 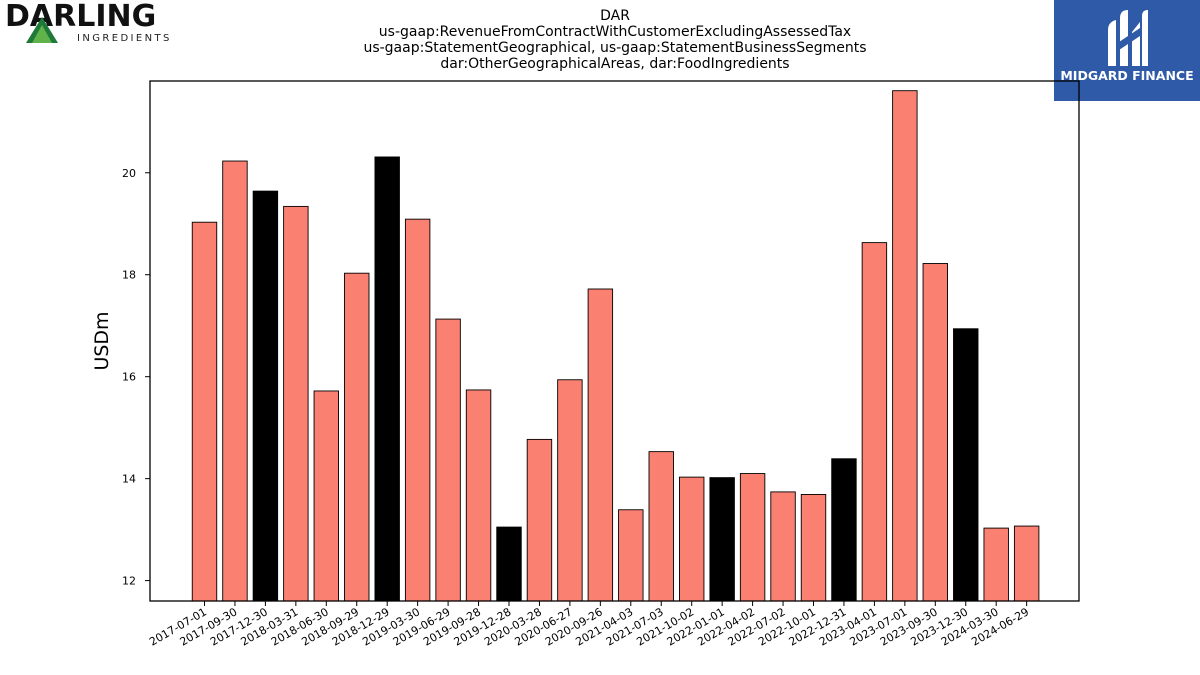 What do you see at coordinates (1128, 38) in the screenshot?
I see `midgard-m-icon` at bounding box center [1128, 38].